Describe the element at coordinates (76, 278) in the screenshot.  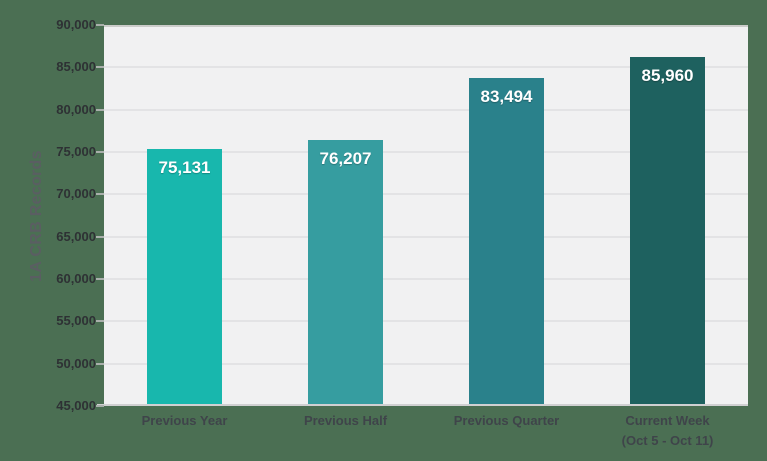
I see `y-tick-label: 60,000` at that location.